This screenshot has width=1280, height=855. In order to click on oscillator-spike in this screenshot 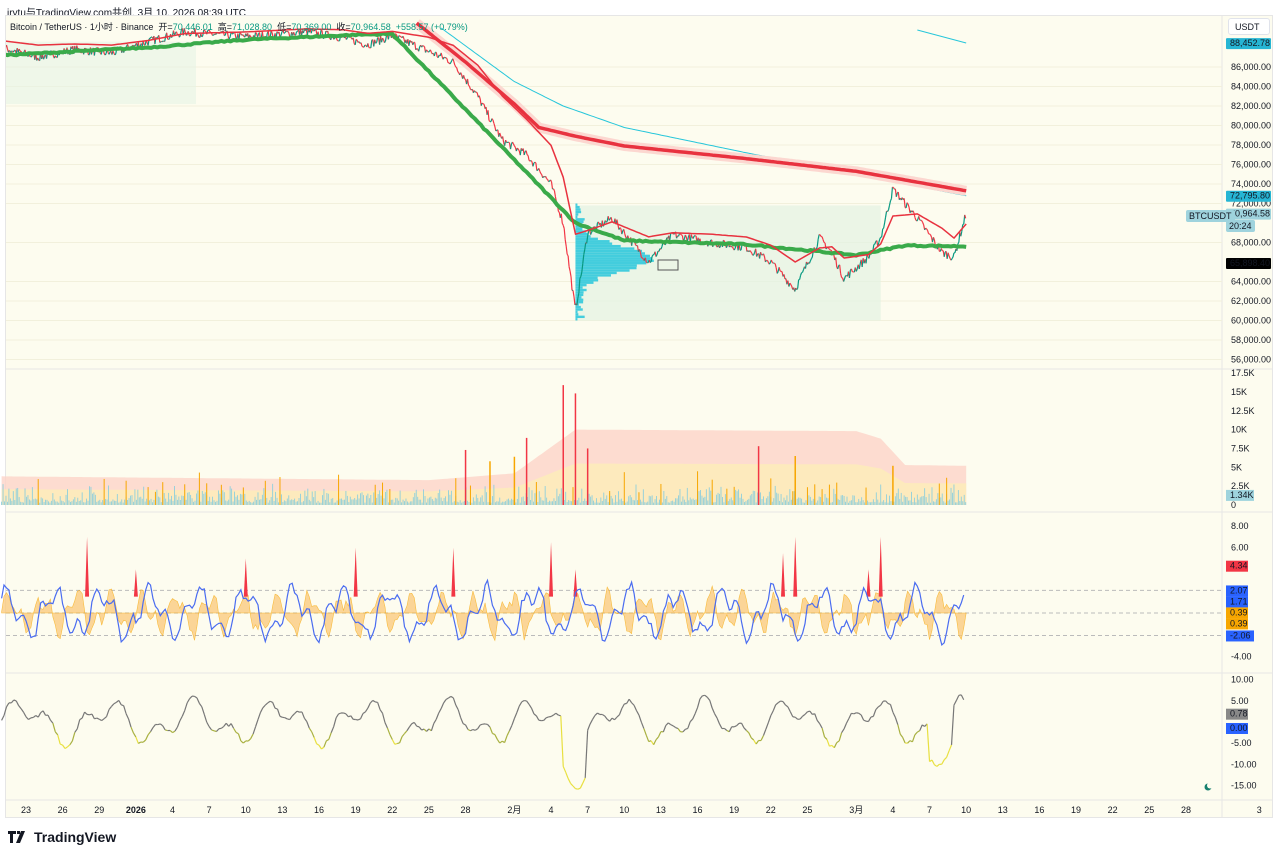, I will do `click(87, 566)`.